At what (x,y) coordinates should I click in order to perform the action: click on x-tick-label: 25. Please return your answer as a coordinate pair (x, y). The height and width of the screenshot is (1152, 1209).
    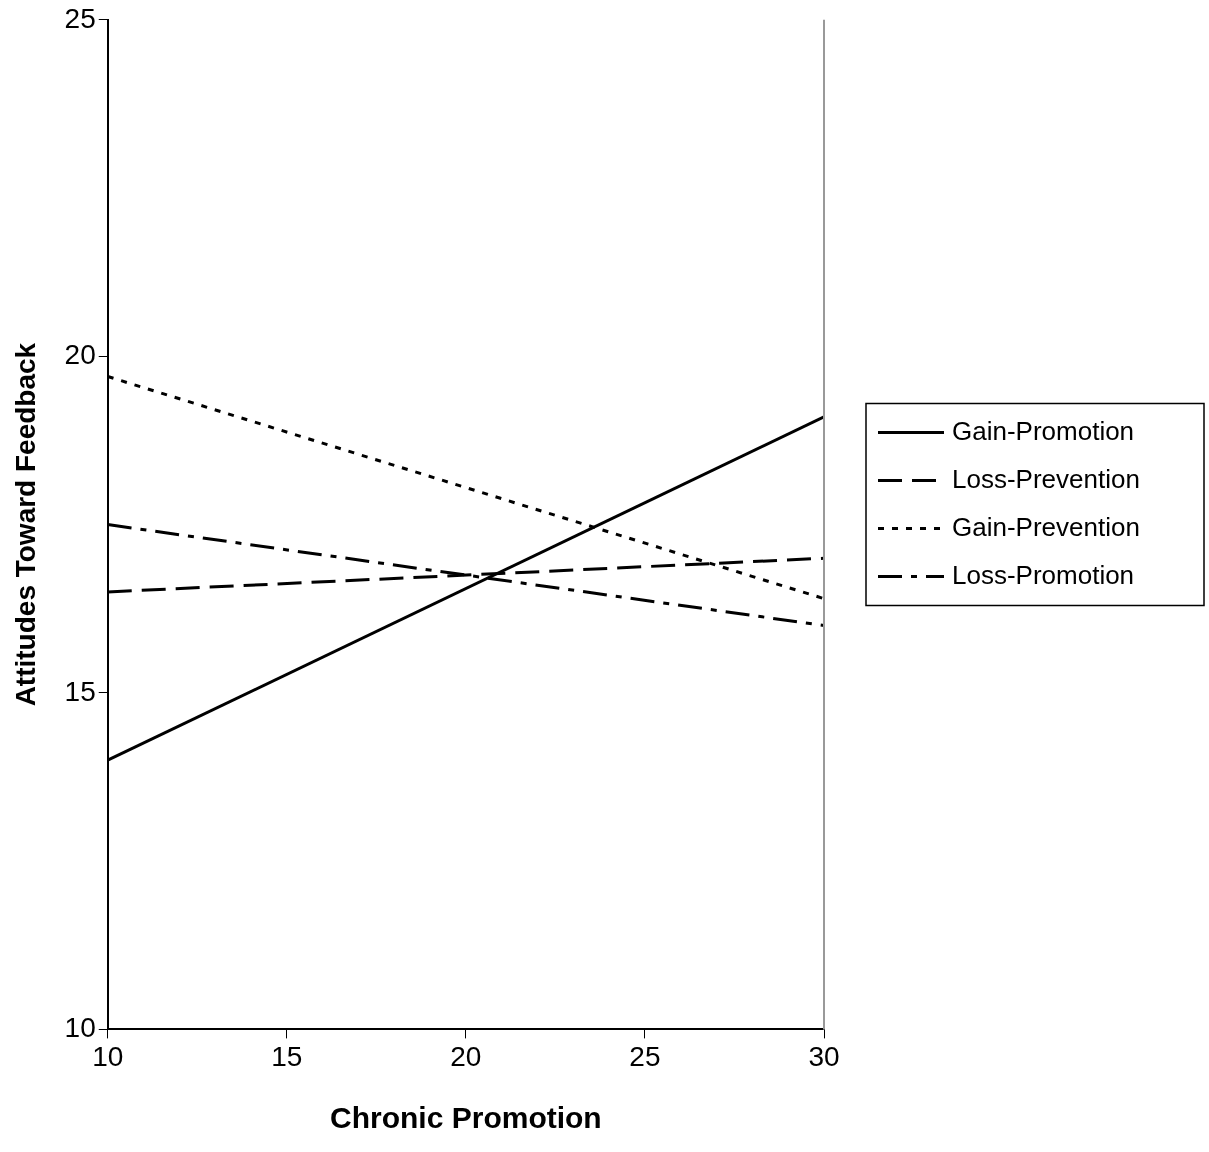
    Looking at the image, I should click on (645, 1056).